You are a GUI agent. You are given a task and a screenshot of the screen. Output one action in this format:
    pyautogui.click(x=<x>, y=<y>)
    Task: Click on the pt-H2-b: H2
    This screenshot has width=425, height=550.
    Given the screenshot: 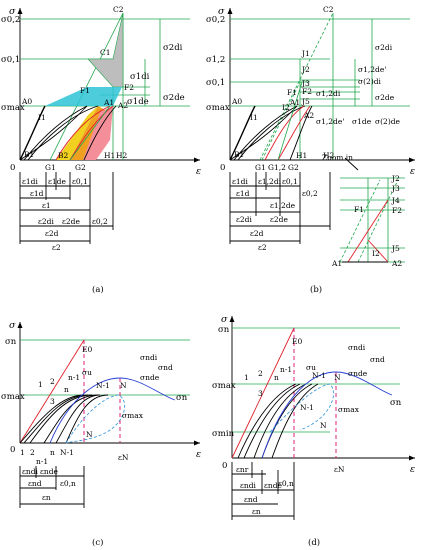 What is the action you would take?
    pyautogui.click(x=329, y=155)
    